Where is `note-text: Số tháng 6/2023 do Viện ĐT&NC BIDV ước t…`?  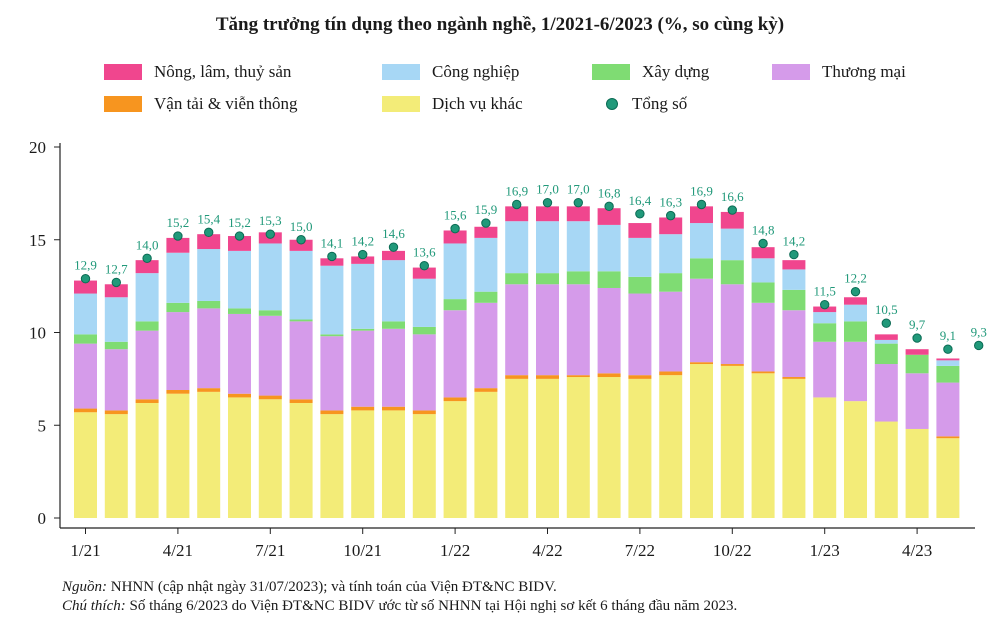
note-text: Số tháng 6/2023 do Viện ĐT&NC BIDV ước t… is located at coordinates (431, 606).